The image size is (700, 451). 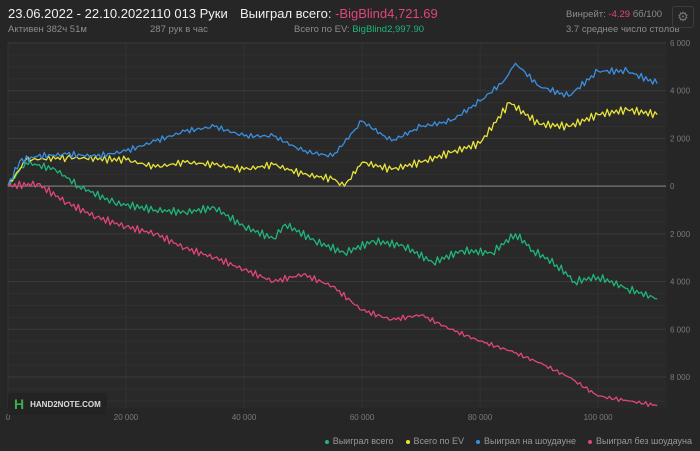 What do you see at coordinates (126, 417) in the screenshot?
I see `x-tick-label: 20 000` at bounding box center [126, 417].